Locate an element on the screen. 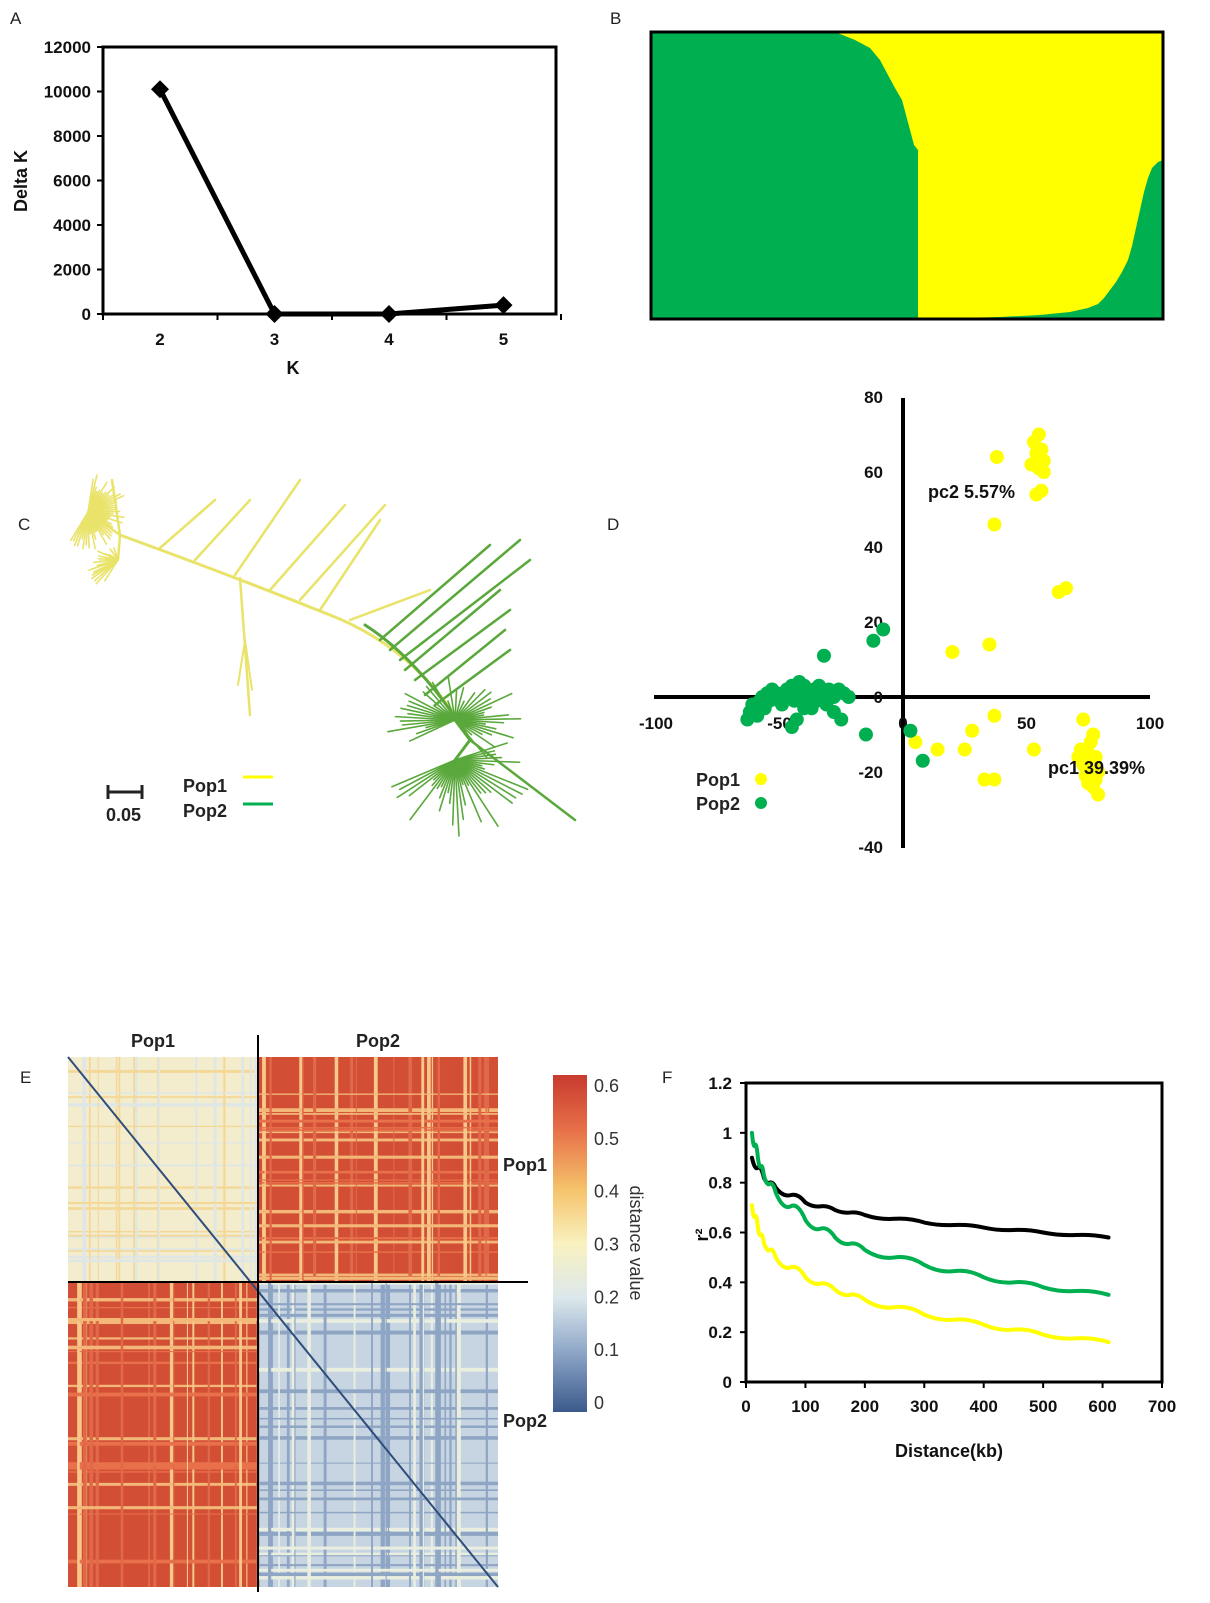  colorbar-tick-label: 0.6 is located at coordinates (606, 1086).